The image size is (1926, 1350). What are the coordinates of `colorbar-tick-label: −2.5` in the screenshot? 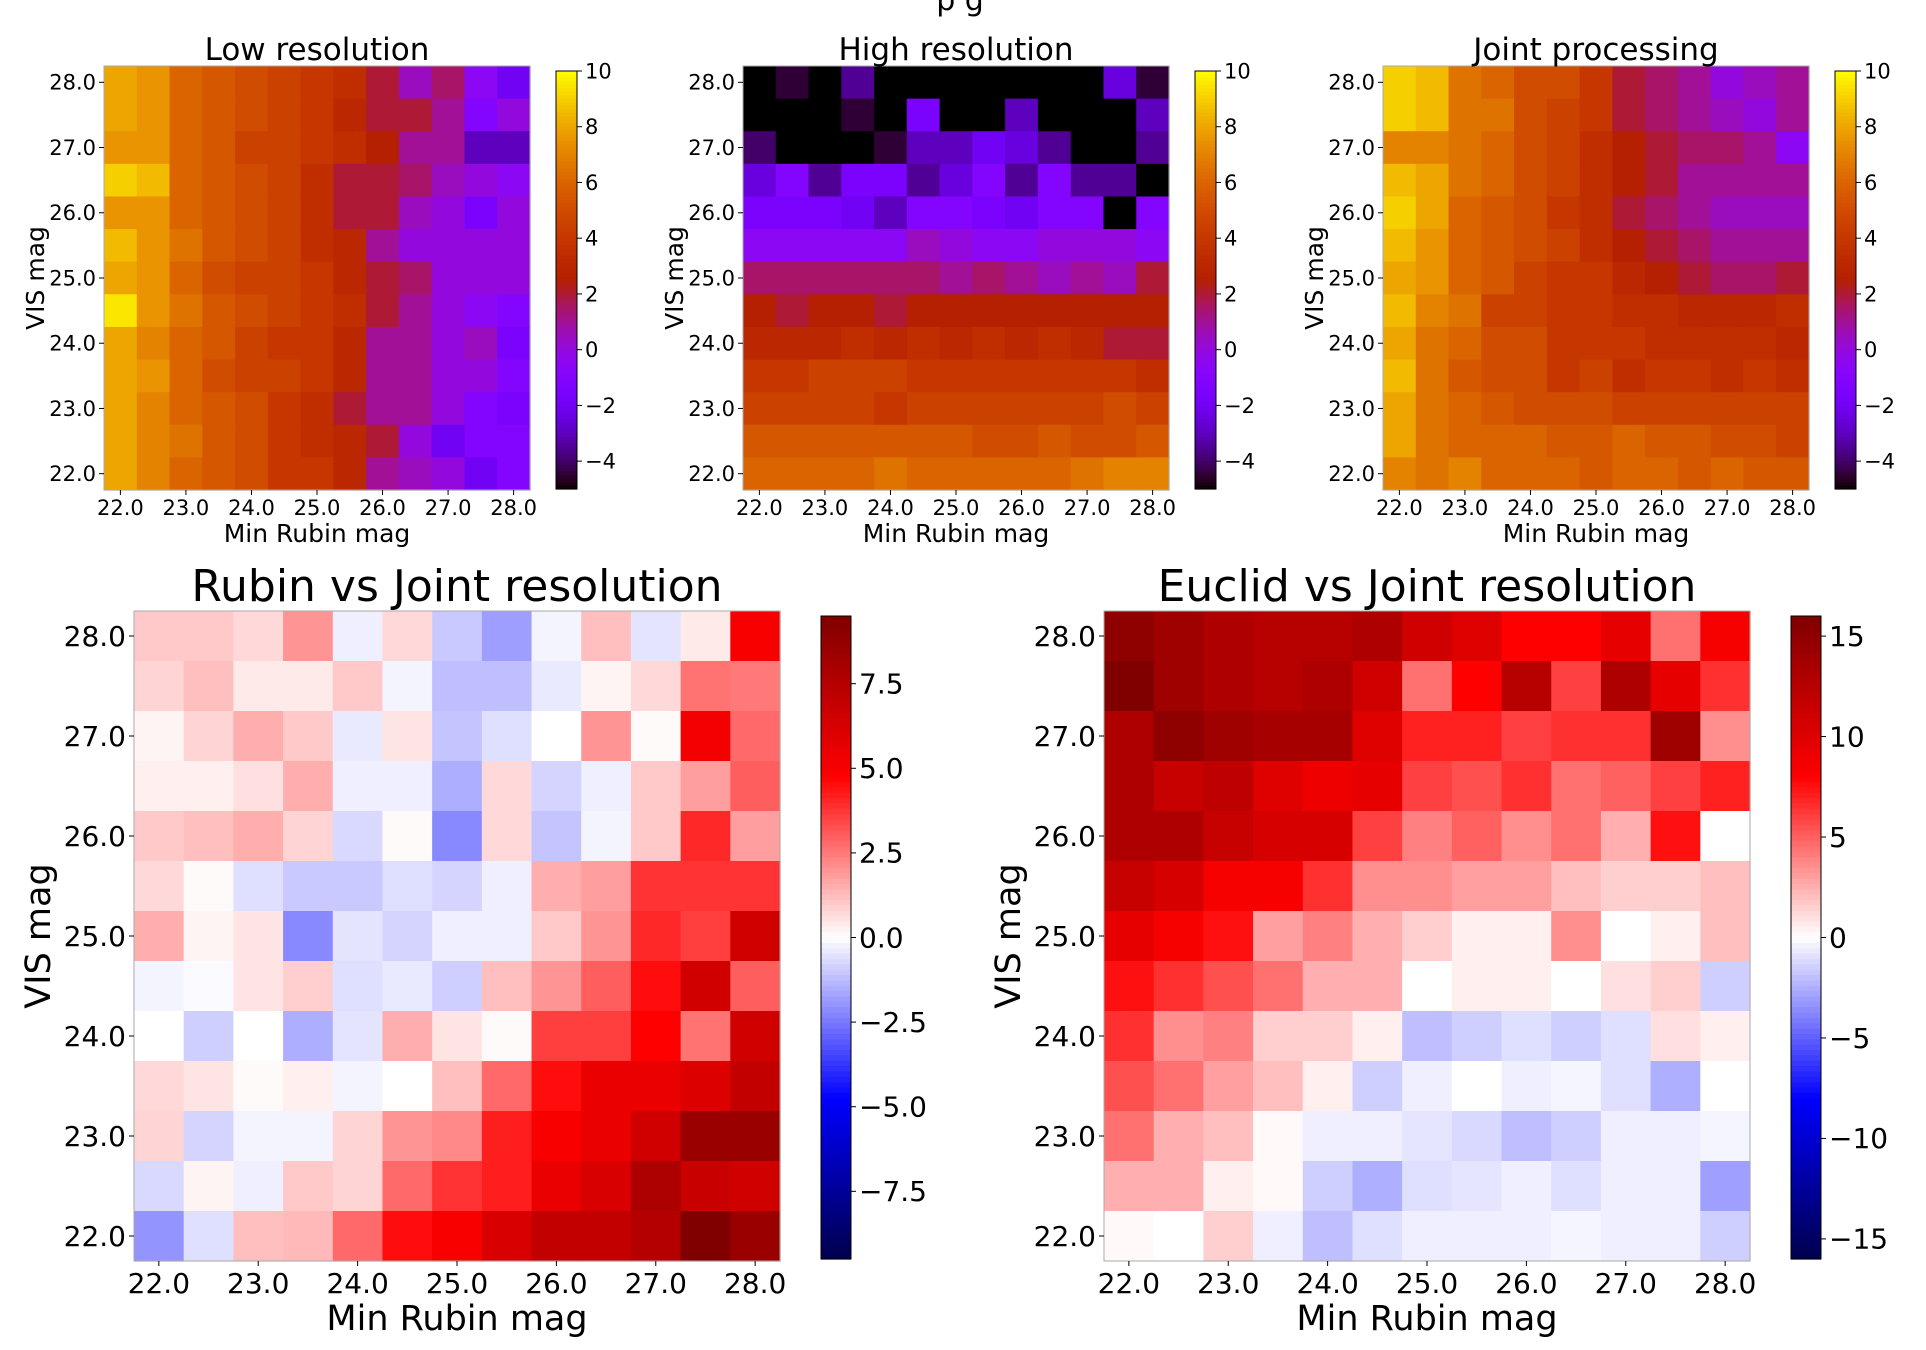 It's located at (893, 1022).